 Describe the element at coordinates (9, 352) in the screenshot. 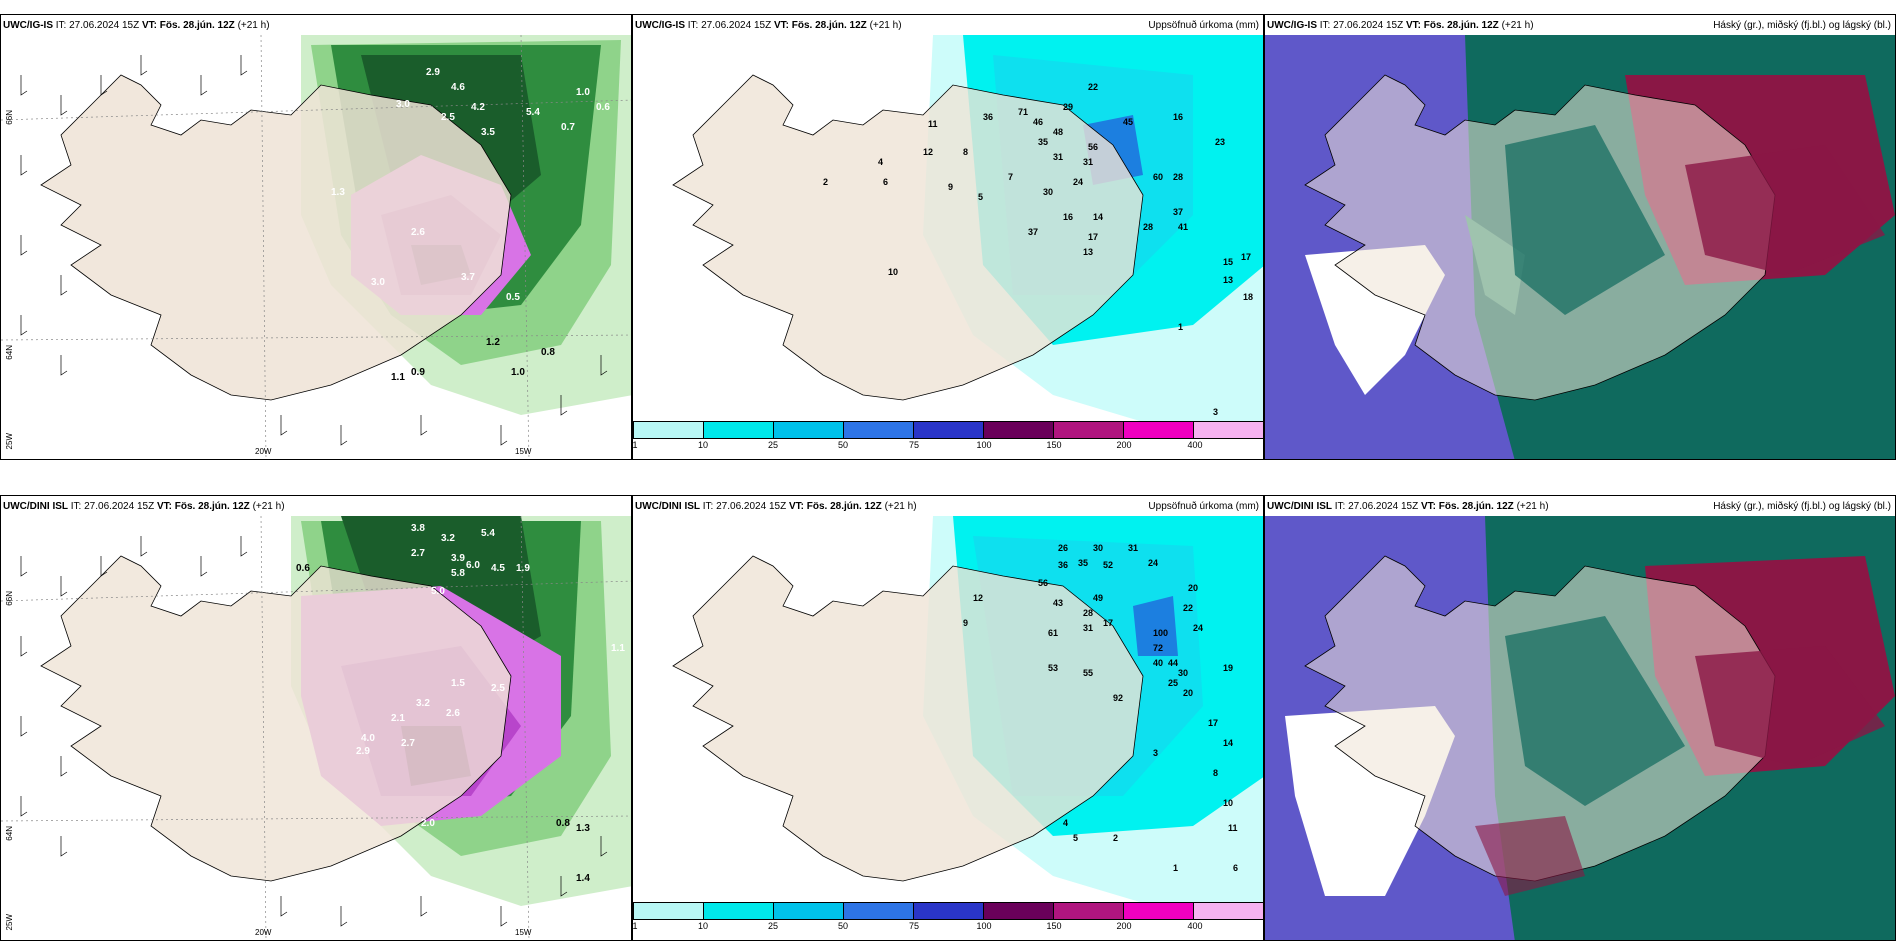

I see `lat-label: 64N` at that location.